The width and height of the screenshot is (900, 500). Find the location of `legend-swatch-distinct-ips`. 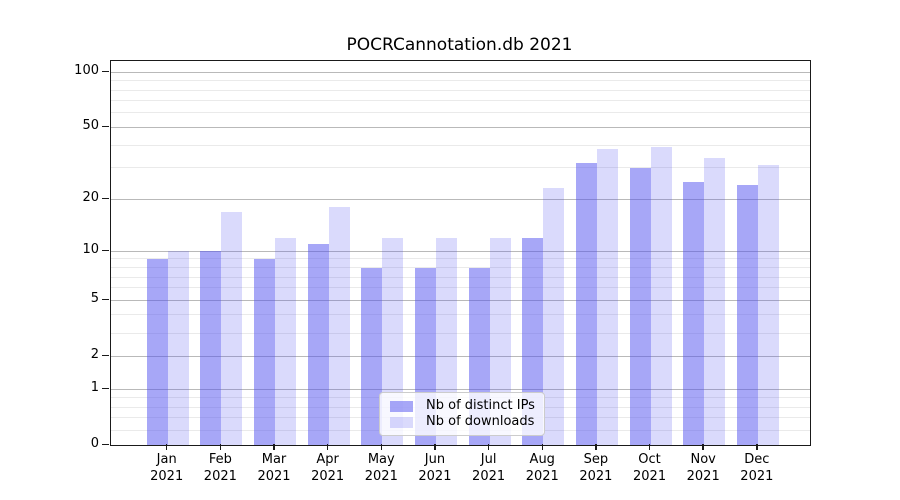

legend-swatch-distinct-ips is located at coordinates (401, 406).